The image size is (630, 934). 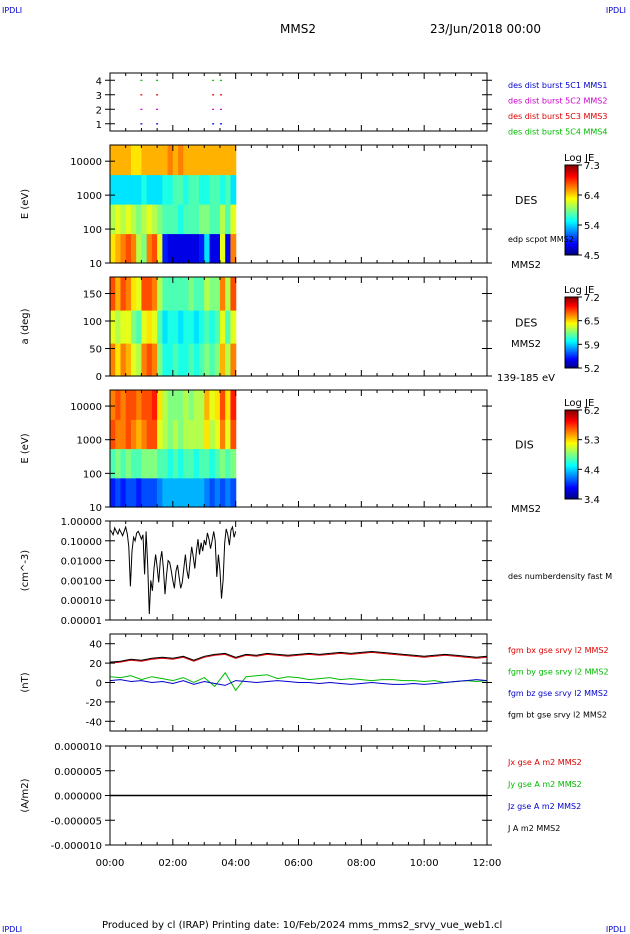 What do you see at coordinates (92, 474) in the screenshot?
I see `y-tick-label: 100` at bounding box center [92, 474].